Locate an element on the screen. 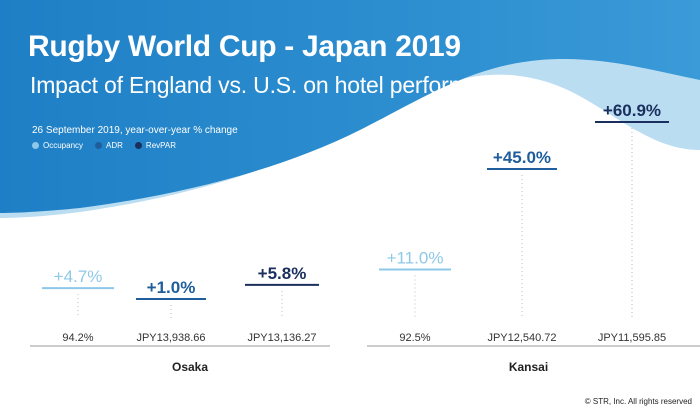 This screenshot has width=700, height=412. legend-label-occupancy: Occupancy is located at coordinates (63, 145).